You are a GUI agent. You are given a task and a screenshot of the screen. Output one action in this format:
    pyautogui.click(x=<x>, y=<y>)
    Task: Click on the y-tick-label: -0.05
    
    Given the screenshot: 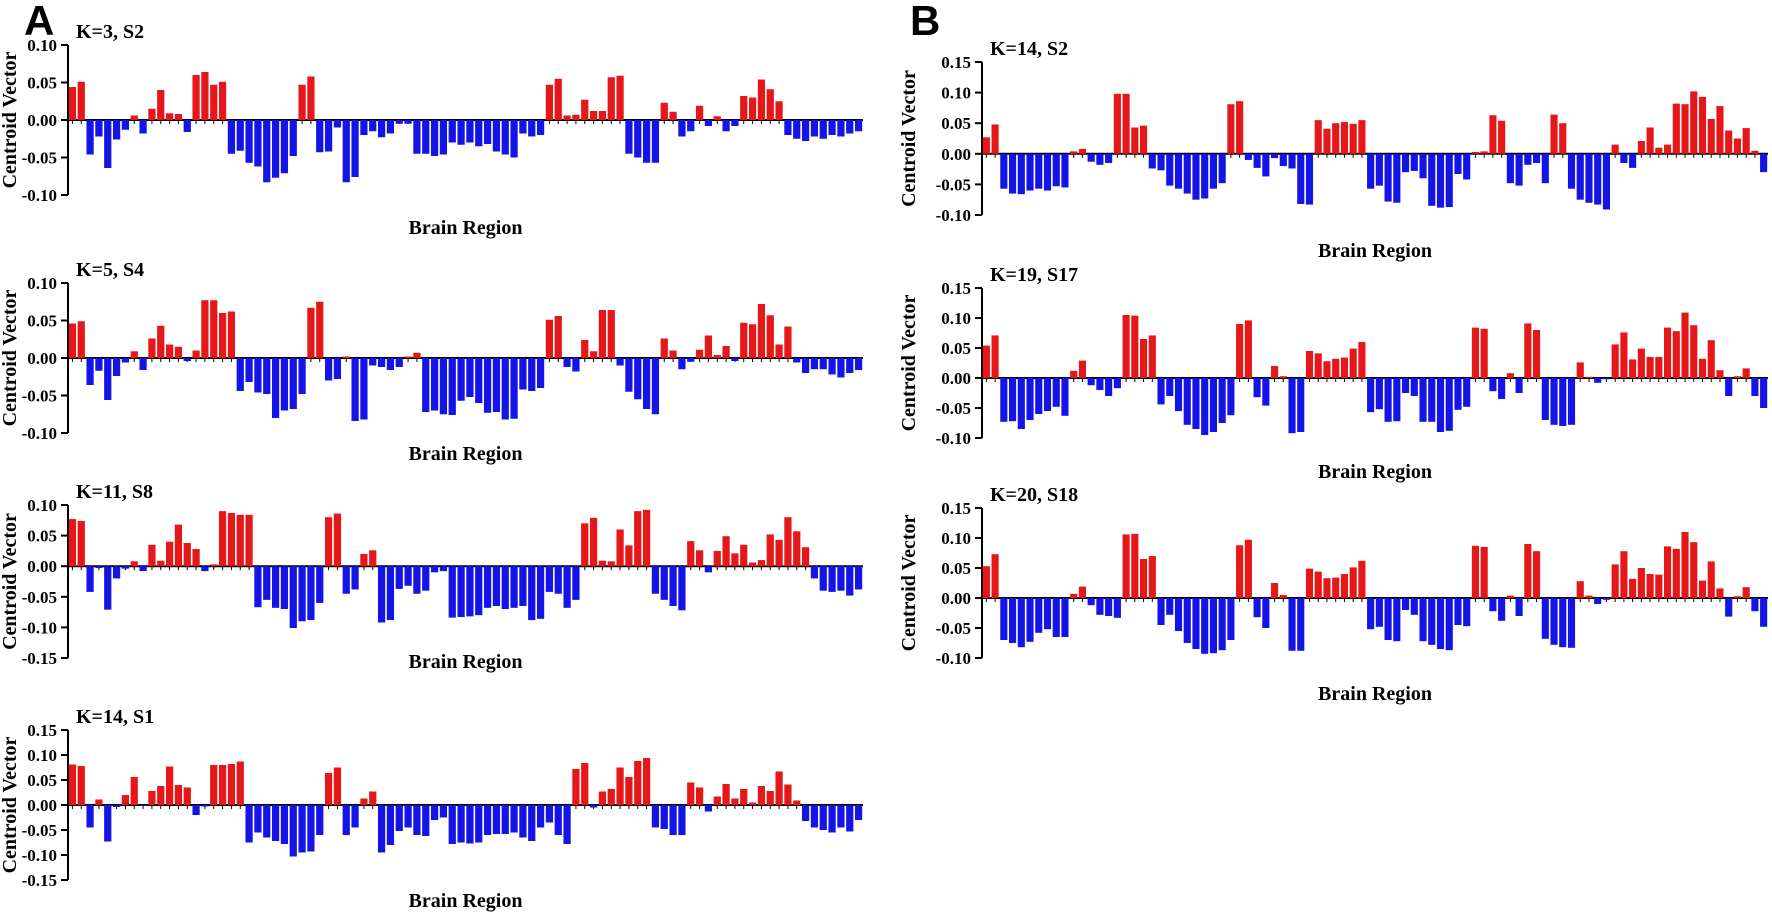 What is the action you would take?
    pyautogui.click(x=953, y=184)
    